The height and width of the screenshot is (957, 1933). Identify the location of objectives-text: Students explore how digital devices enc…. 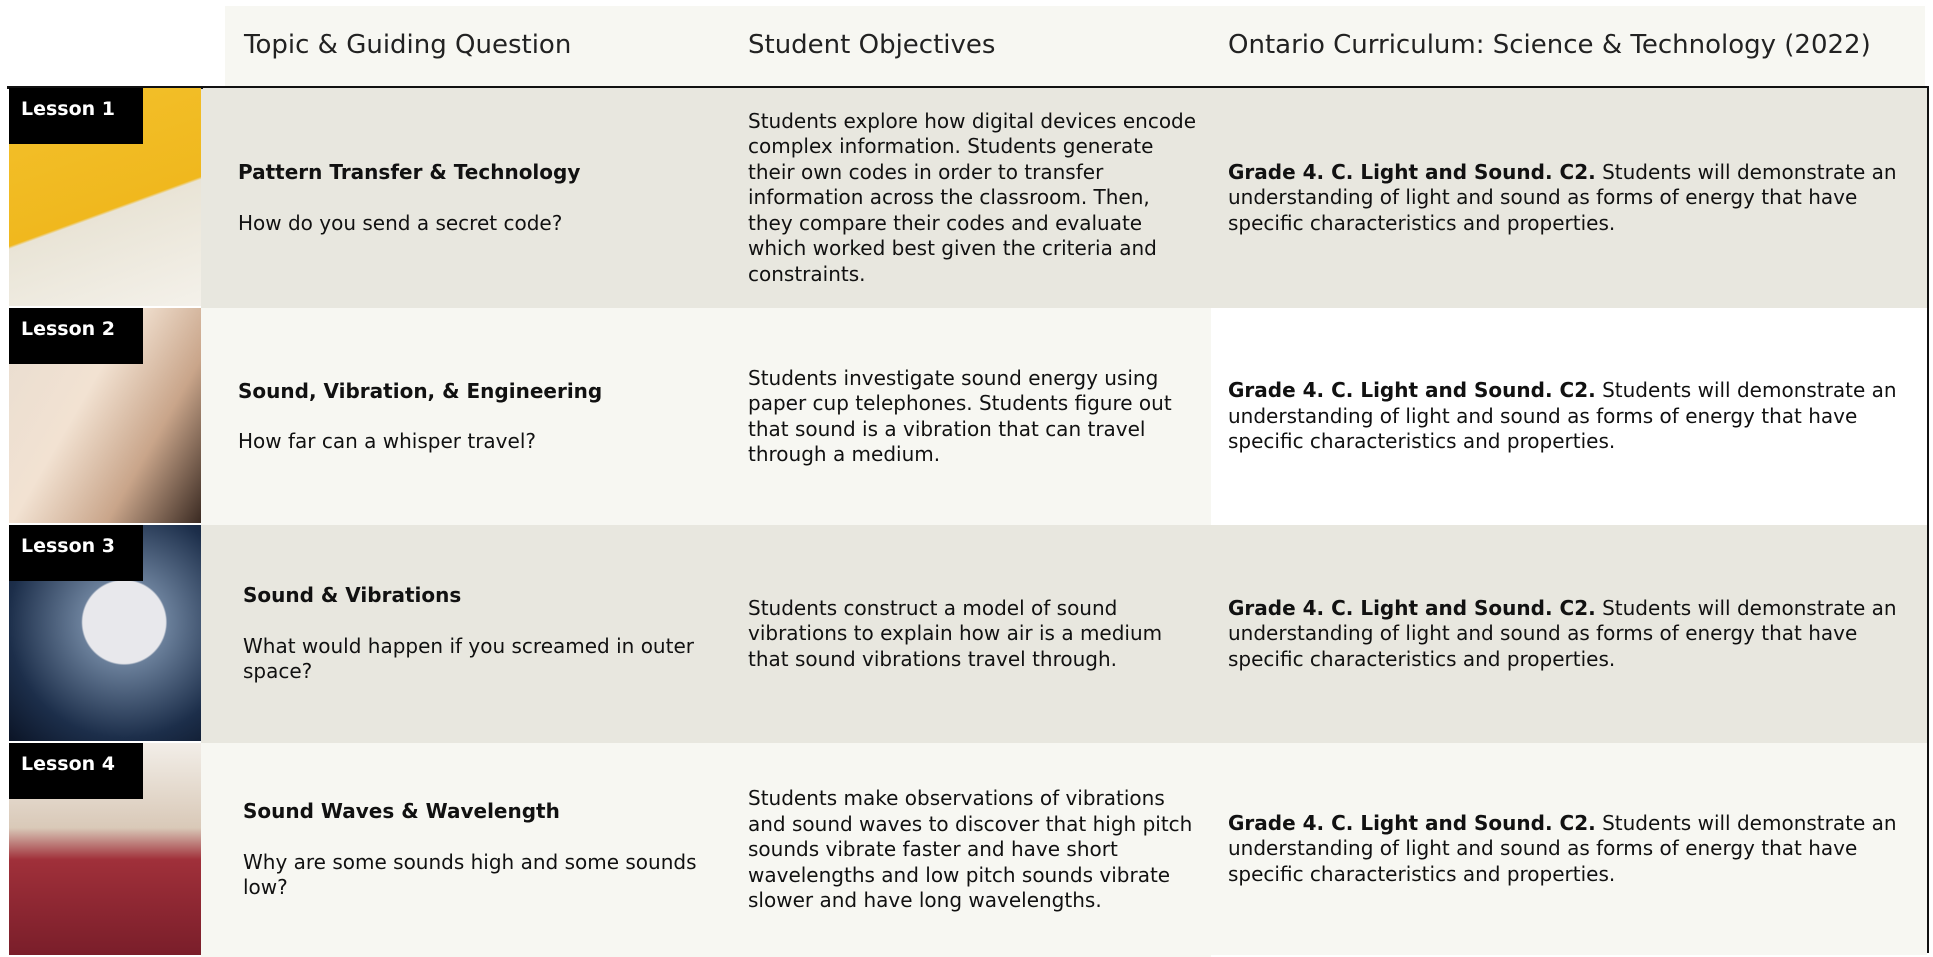
(972, 197).